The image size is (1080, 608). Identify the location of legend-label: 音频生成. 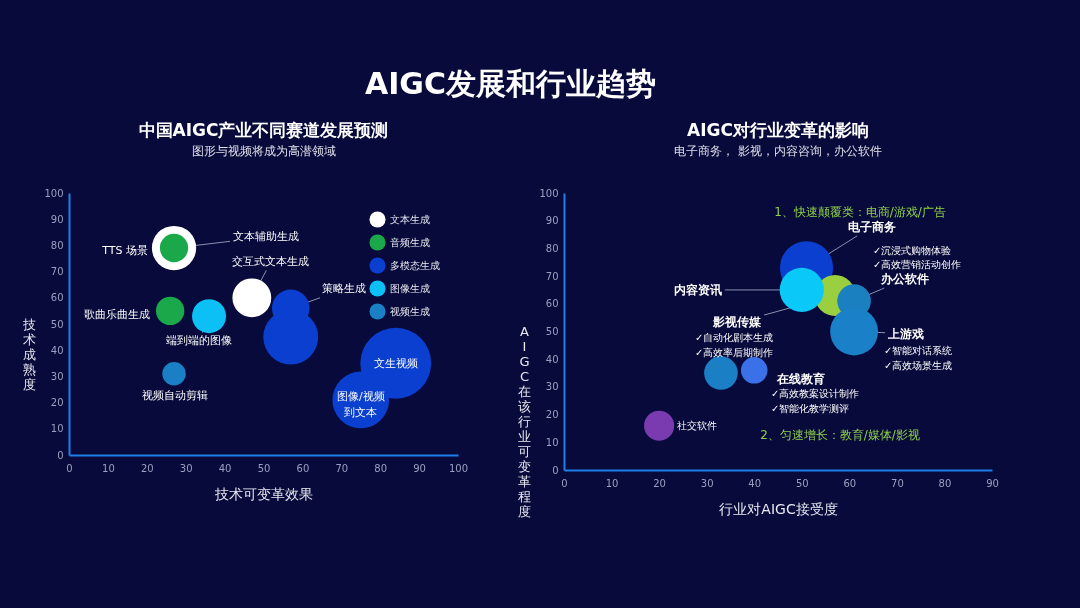
(410, 242).